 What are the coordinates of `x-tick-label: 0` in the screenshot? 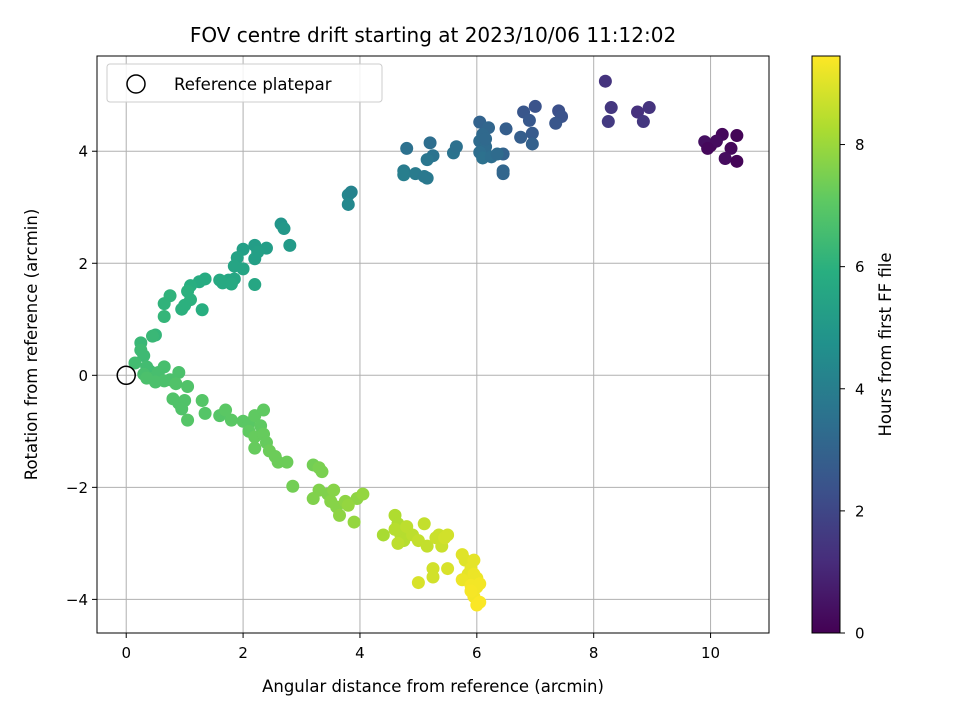 It's located at (126, 653).